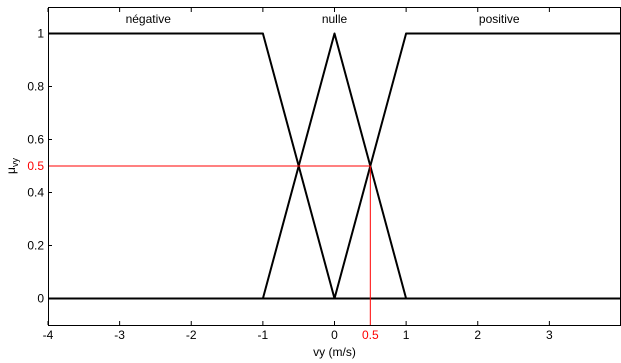 The height and width of the screenshot is (363, 621). I want to click on y-axis-title-sub: vy, so click(15, 163).